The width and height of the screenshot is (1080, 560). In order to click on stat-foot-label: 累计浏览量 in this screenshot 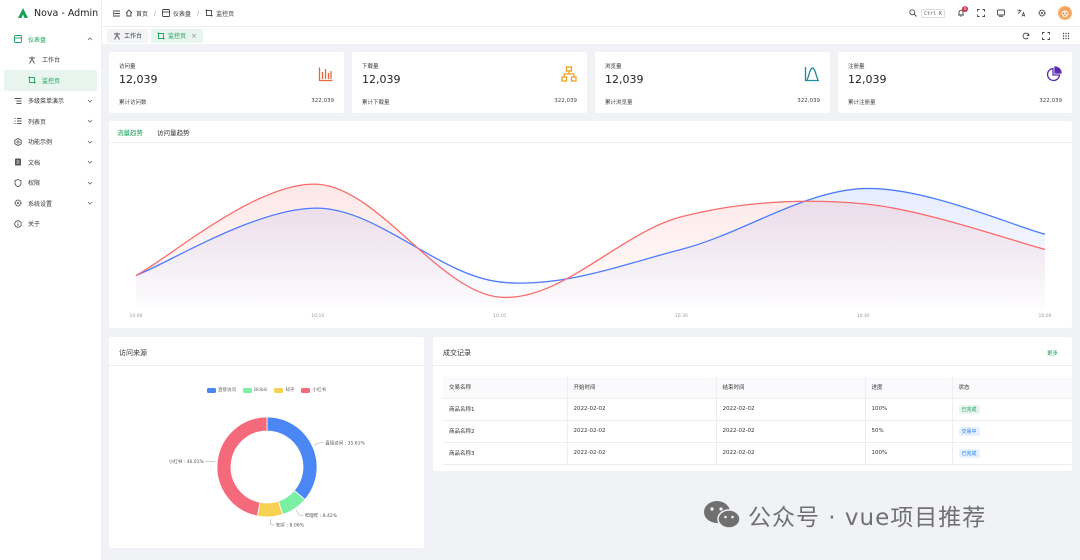, I will do `click(619, 103)`.